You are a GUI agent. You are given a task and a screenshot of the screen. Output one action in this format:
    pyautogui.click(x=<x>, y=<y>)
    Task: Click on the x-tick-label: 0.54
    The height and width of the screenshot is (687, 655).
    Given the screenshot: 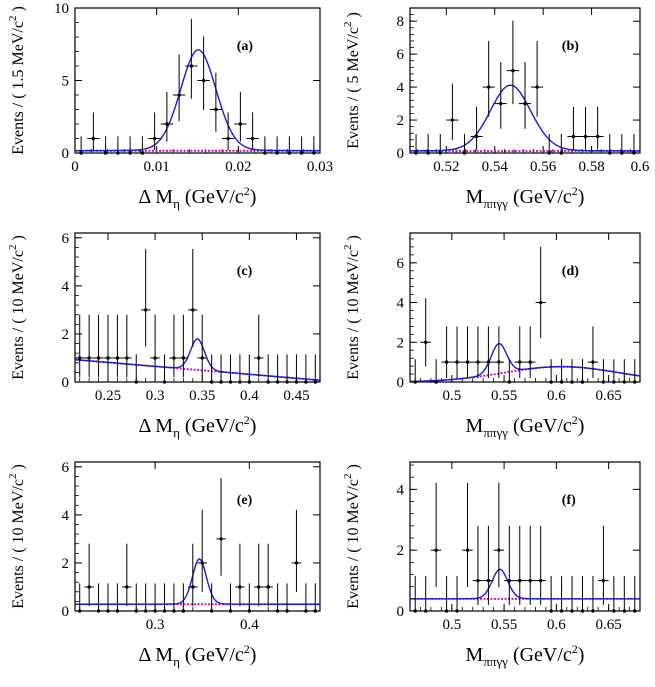 What is the action you would take?
    pyautogui.click(x=495, y=167)
    